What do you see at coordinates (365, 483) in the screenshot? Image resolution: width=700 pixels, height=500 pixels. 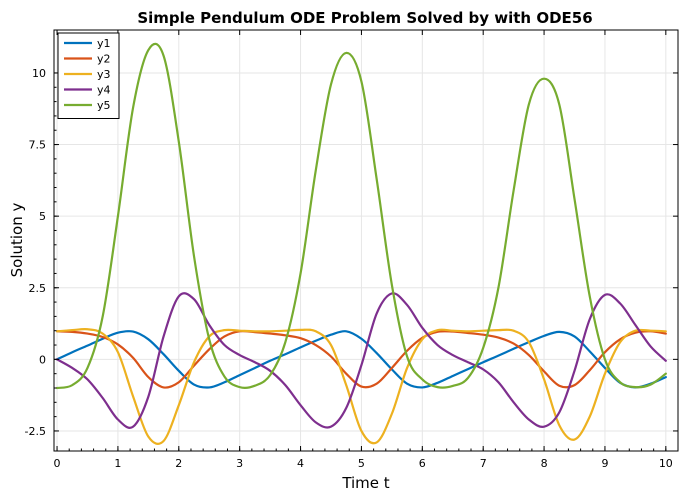 I see `x-axis-label: Time t` at bounding box center [365, 483].